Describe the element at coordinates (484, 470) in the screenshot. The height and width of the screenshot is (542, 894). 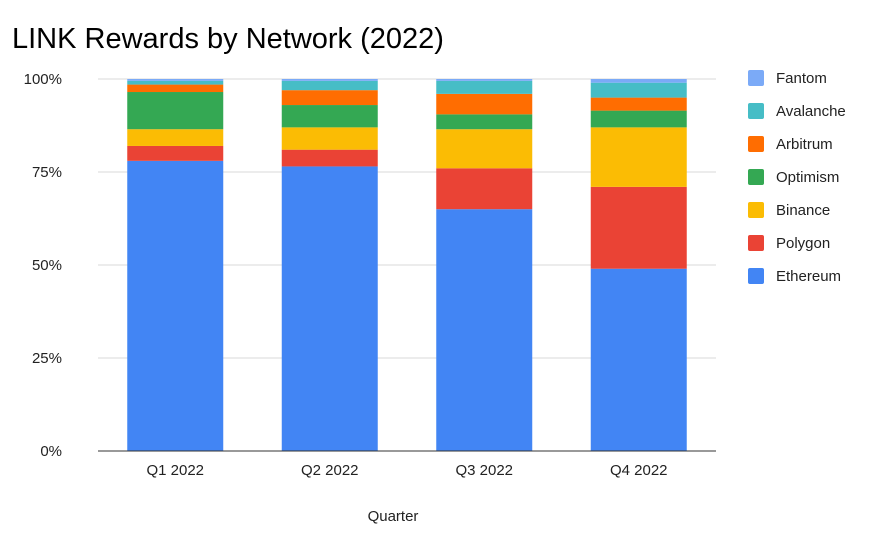
I see `x-tick-label: Q3 2022` at that location.